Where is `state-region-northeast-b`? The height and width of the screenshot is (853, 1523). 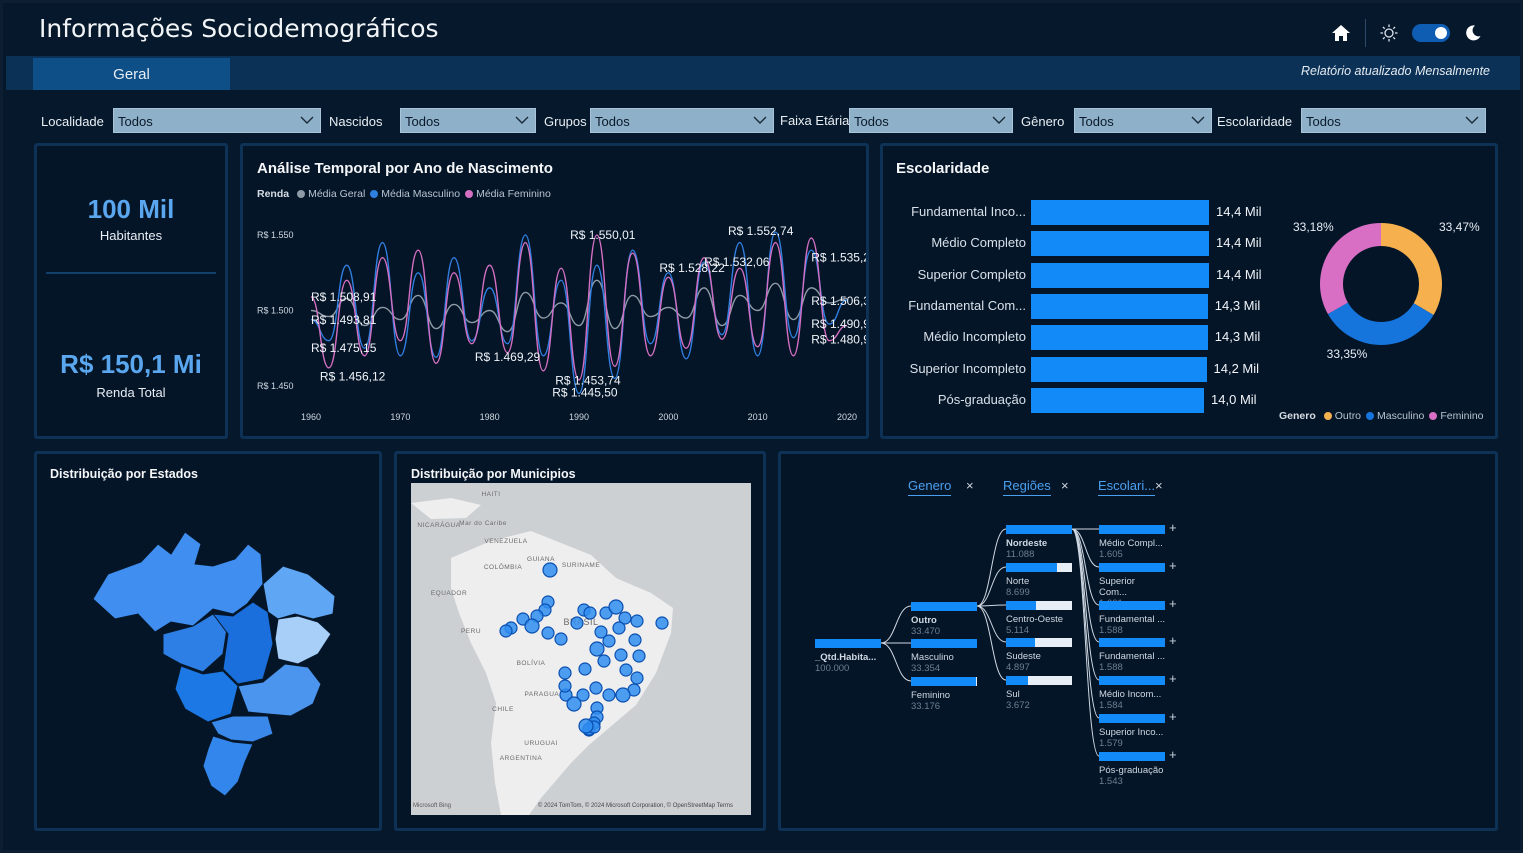 state-region-northeast-b is located at coordinates (303, 640).